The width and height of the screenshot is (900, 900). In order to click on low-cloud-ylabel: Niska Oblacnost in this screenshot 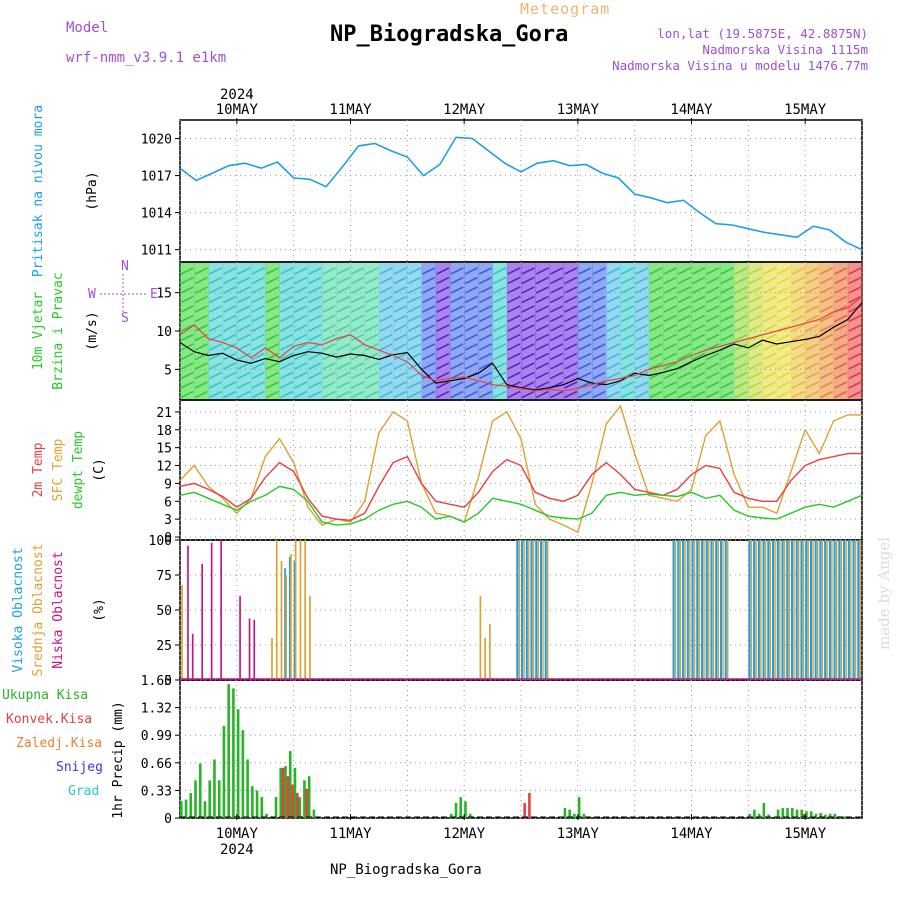, I will do `click(58, 609)`.